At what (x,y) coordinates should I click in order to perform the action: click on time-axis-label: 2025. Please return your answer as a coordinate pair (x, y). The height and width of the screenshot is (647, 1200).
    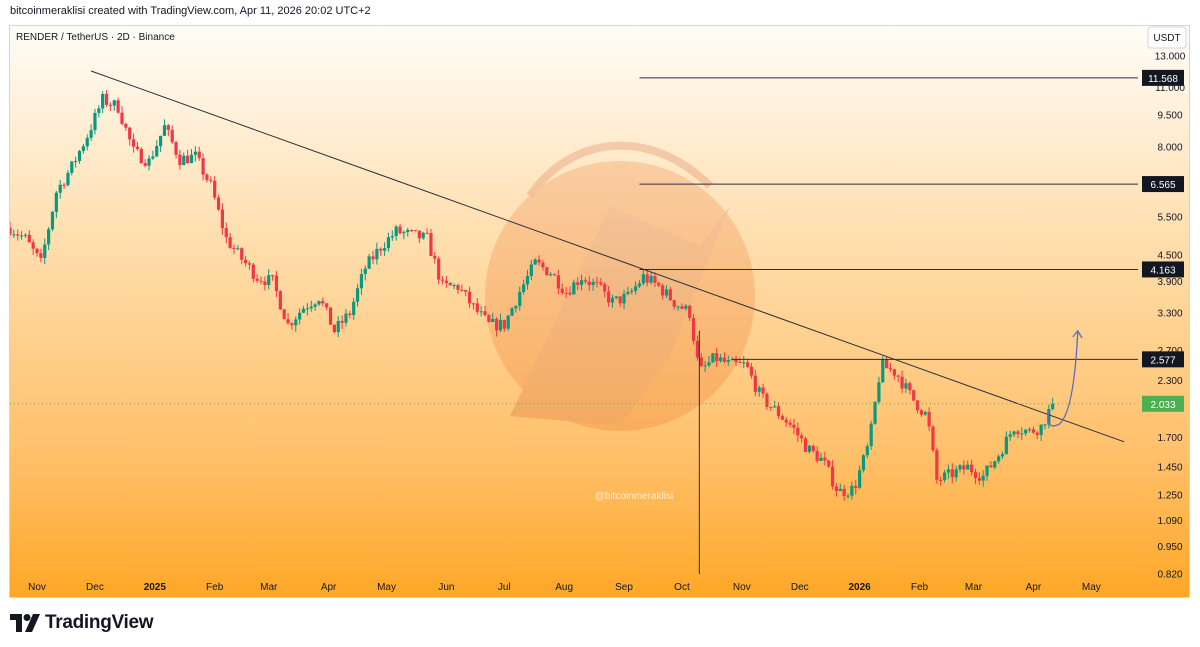
    Looking at the image, I should click on (155, 587).